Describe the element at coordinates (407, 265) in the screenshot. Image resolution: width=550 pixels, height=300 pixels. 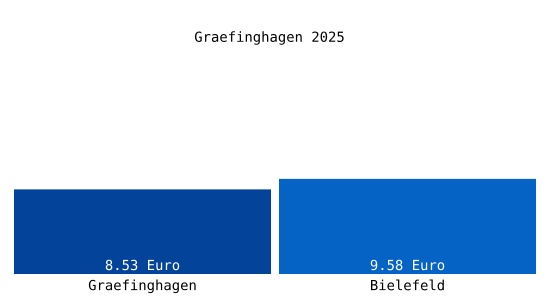
I see `data-label: 9.58 Euro` at that location.